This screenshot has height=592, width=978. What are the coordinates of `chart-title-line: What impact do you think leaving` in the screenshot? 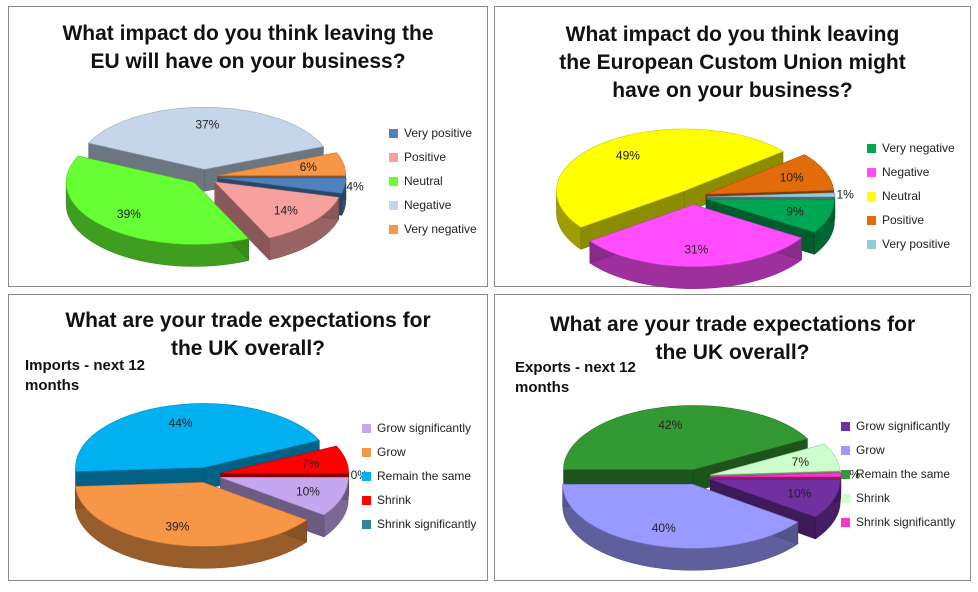 It's located at (732, 34).